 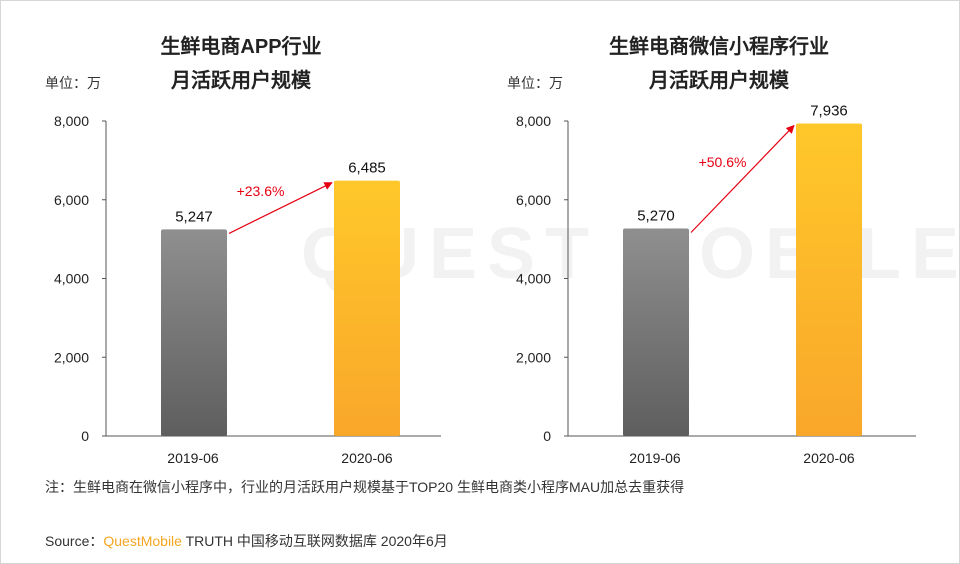 What do you see at coordinates (142, 541) in the screenshot?
I see `source-brand: QuestMobile` at bounding box center [142, 541].